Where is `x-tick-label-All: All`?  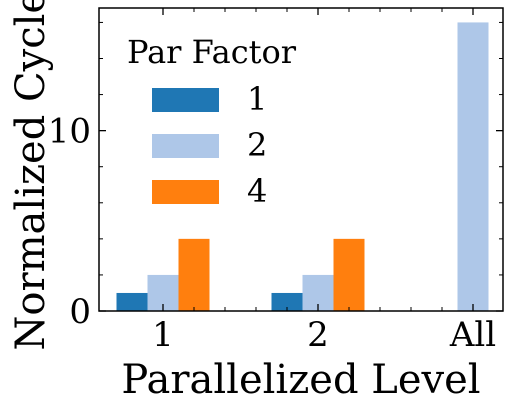
x-tick-label-All: All is located at coordinates (472, 335).